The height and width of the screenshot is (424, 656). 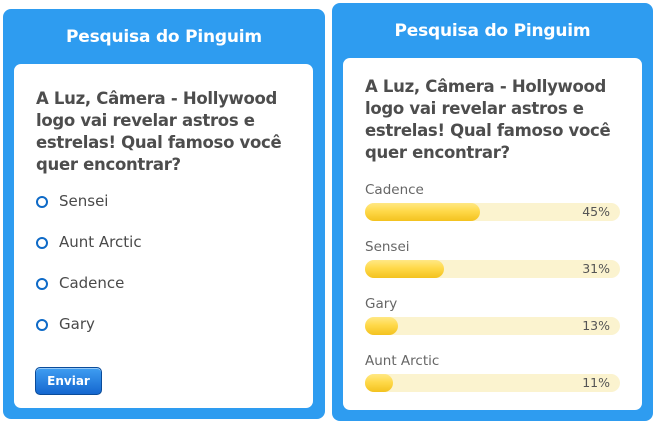 What do you see at coordinates (92, 283) in the screenshot?
I see `poll-option-label: Cadence` at bounding box center [92, 283].